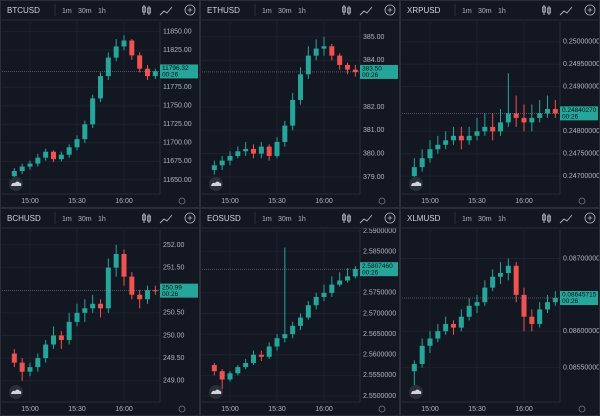 This screenshot has width=600, height=416. What do you see at coordinates (579, 110) in the screenshot?
I see `price-label: 0.24840270` at bounding box center [579, 110].